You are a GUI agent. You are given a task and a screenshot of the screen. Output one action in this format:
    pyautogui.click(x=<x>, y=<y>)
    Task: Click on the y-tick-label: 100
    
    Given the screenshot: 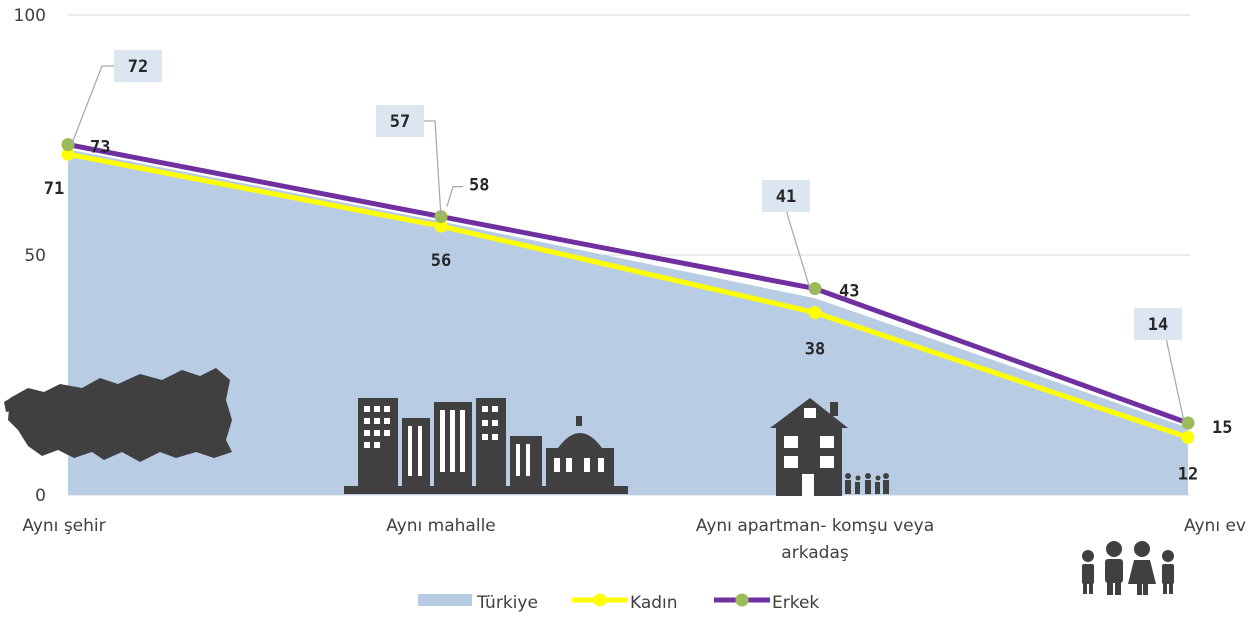 What is the action you would take?
    pyautogui.click(x=30, y=16)
    